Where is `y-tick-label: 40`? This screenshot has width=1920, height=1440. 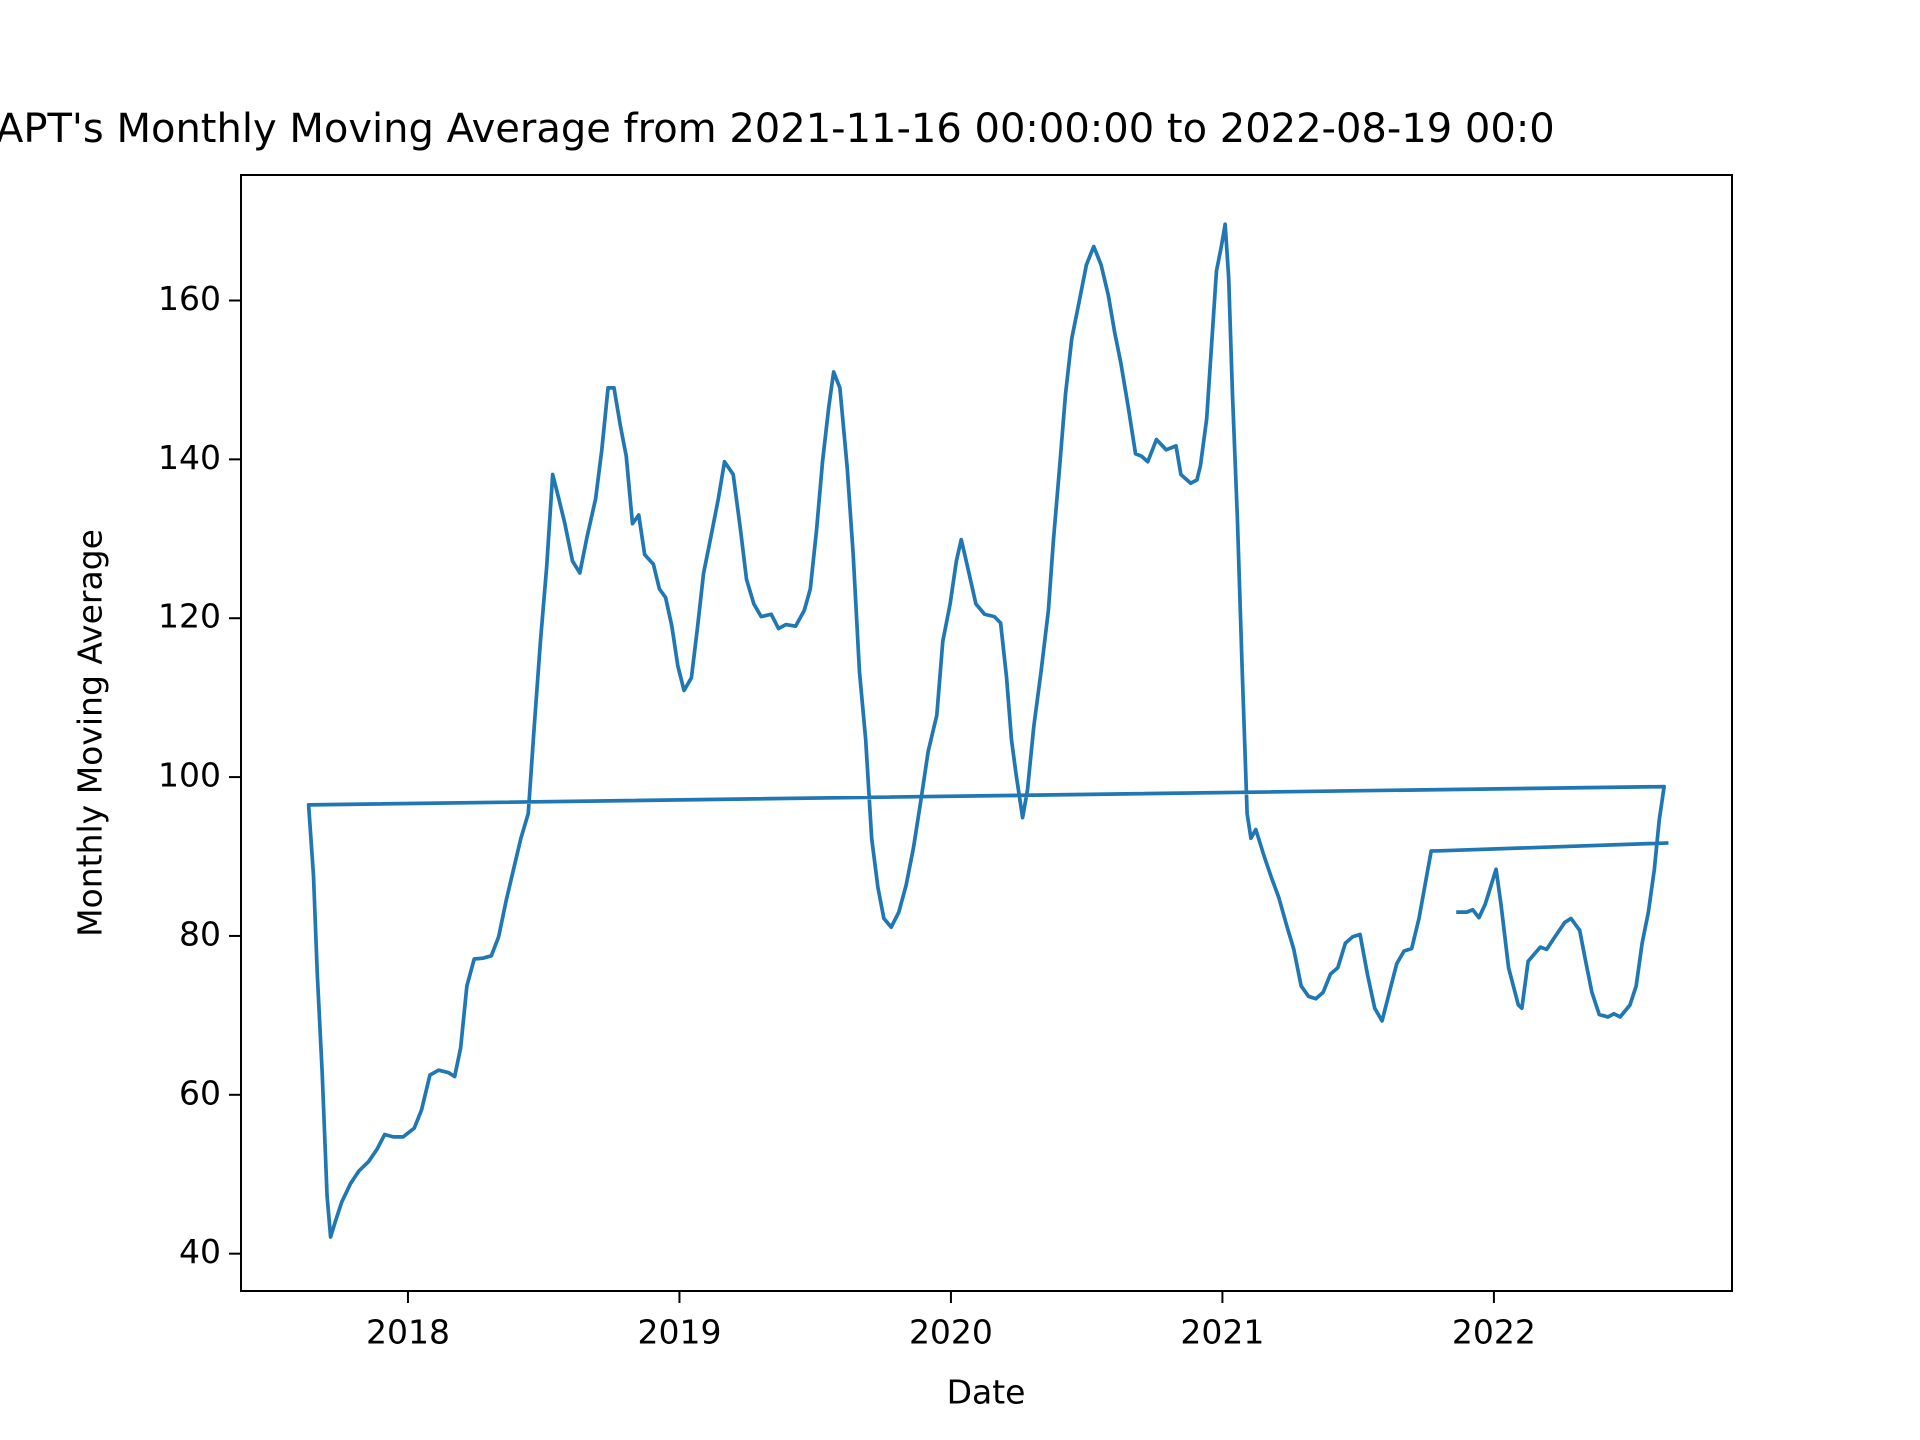
y-tick-label: 40 is located at coordinates (200, 1251).